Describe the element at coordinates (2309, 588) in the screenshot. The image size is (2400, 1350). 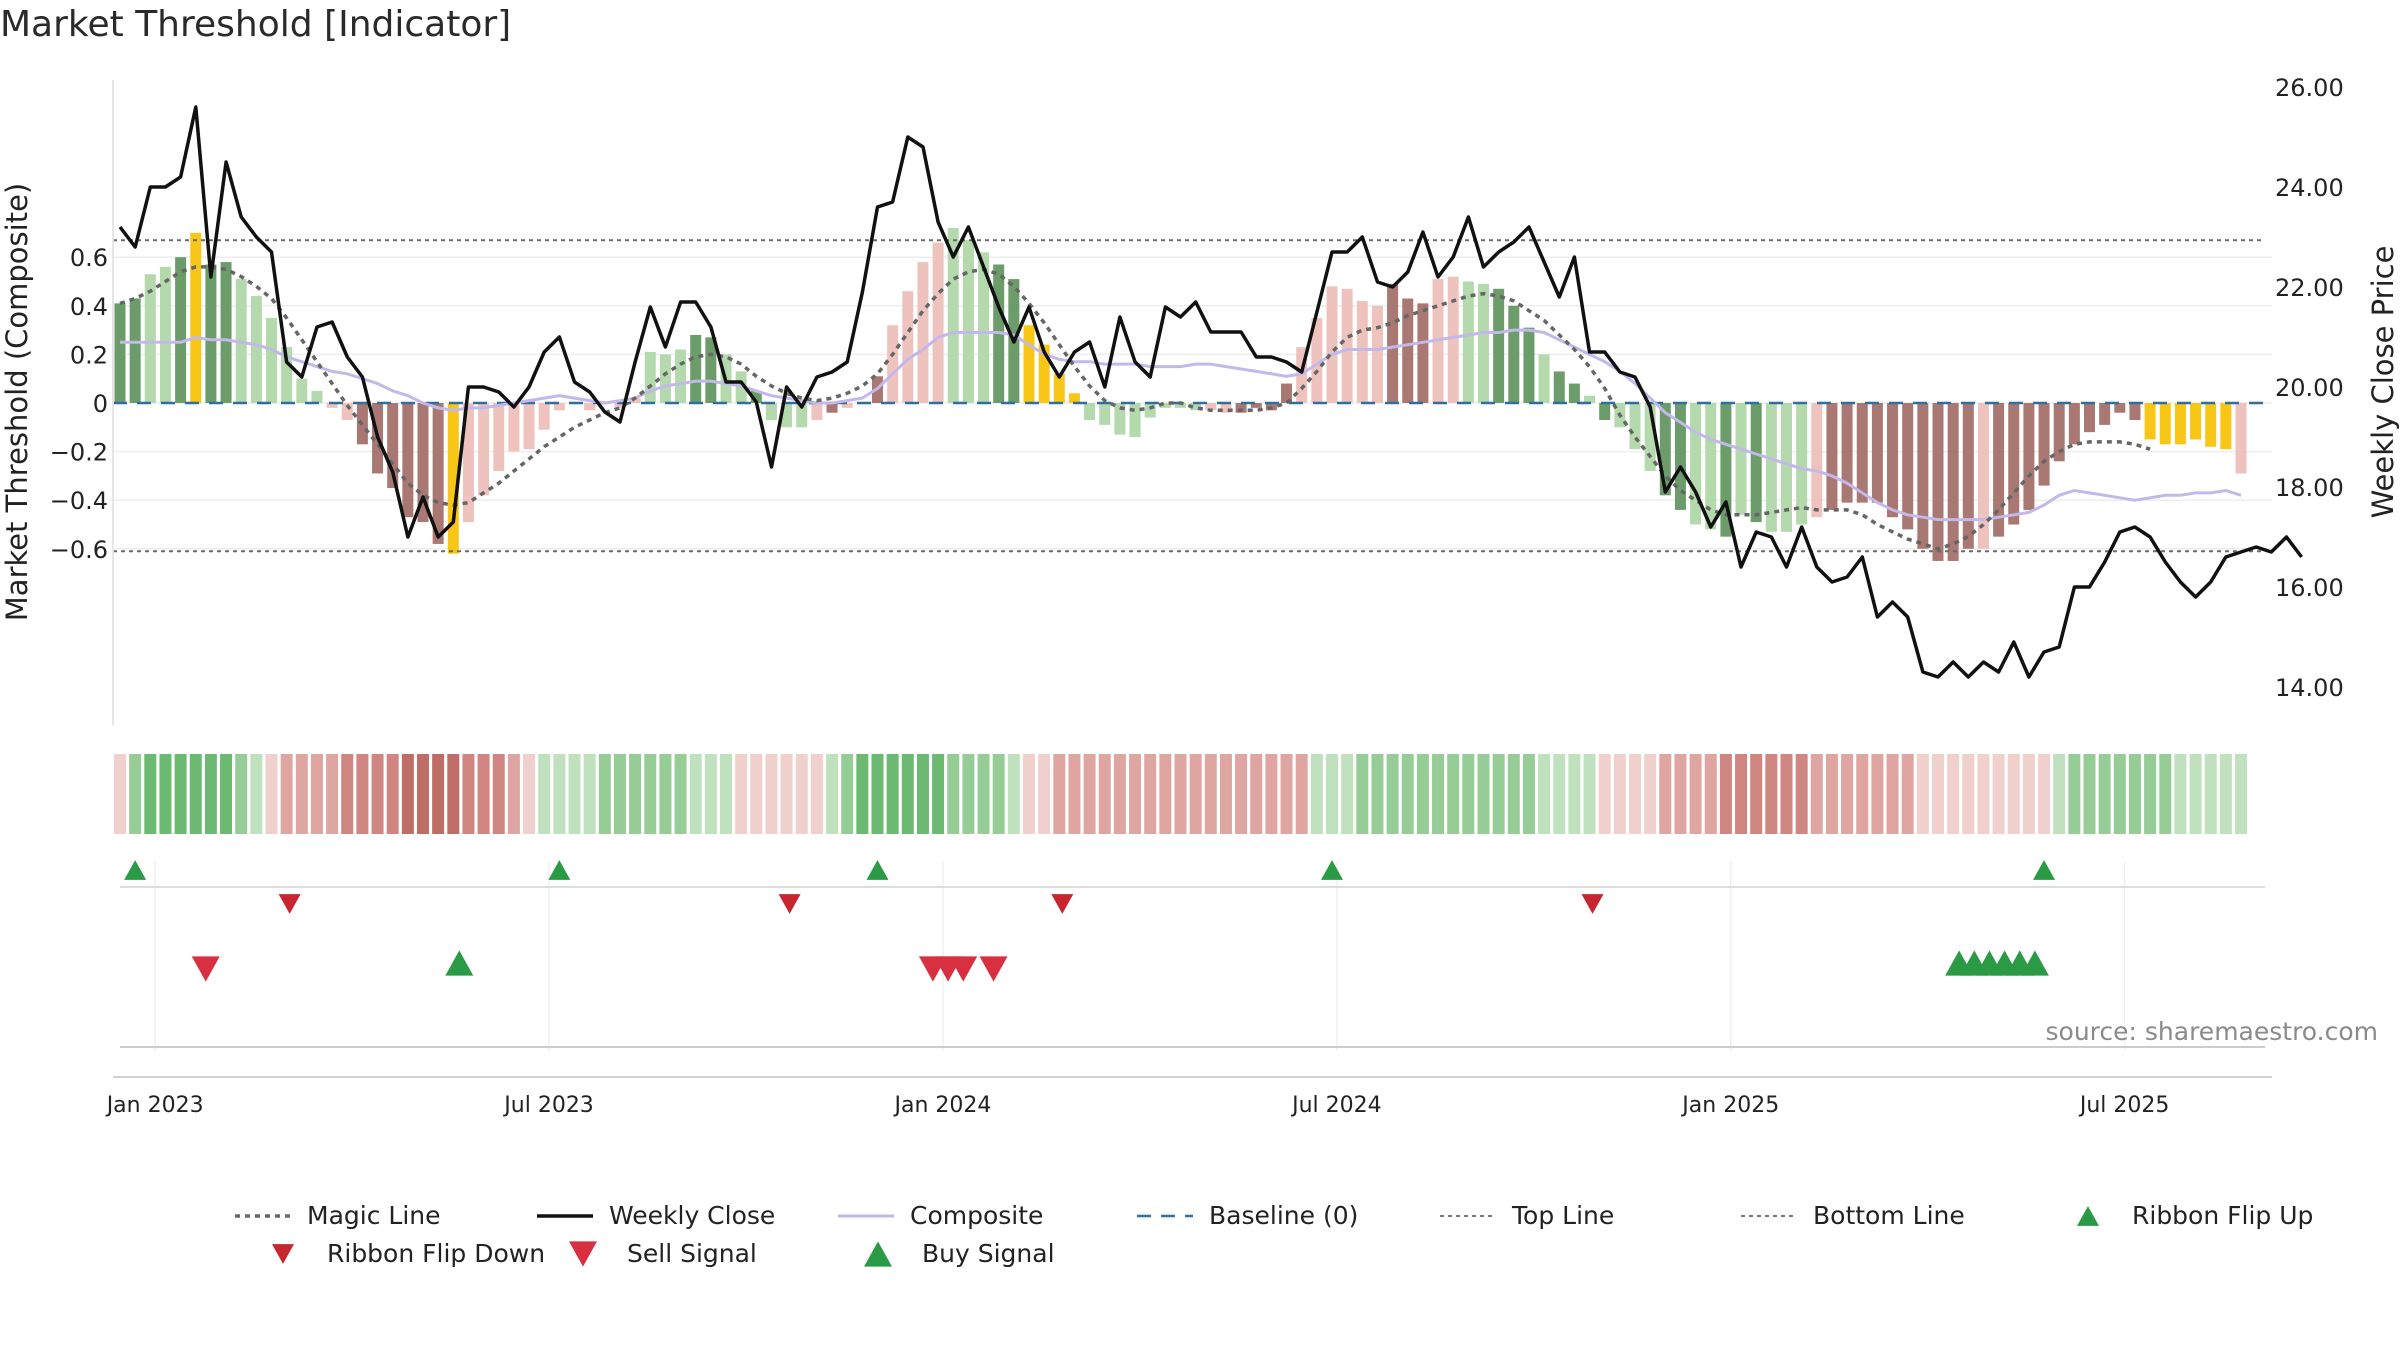
I see `y-right-tick-label: 16.00` at that location.